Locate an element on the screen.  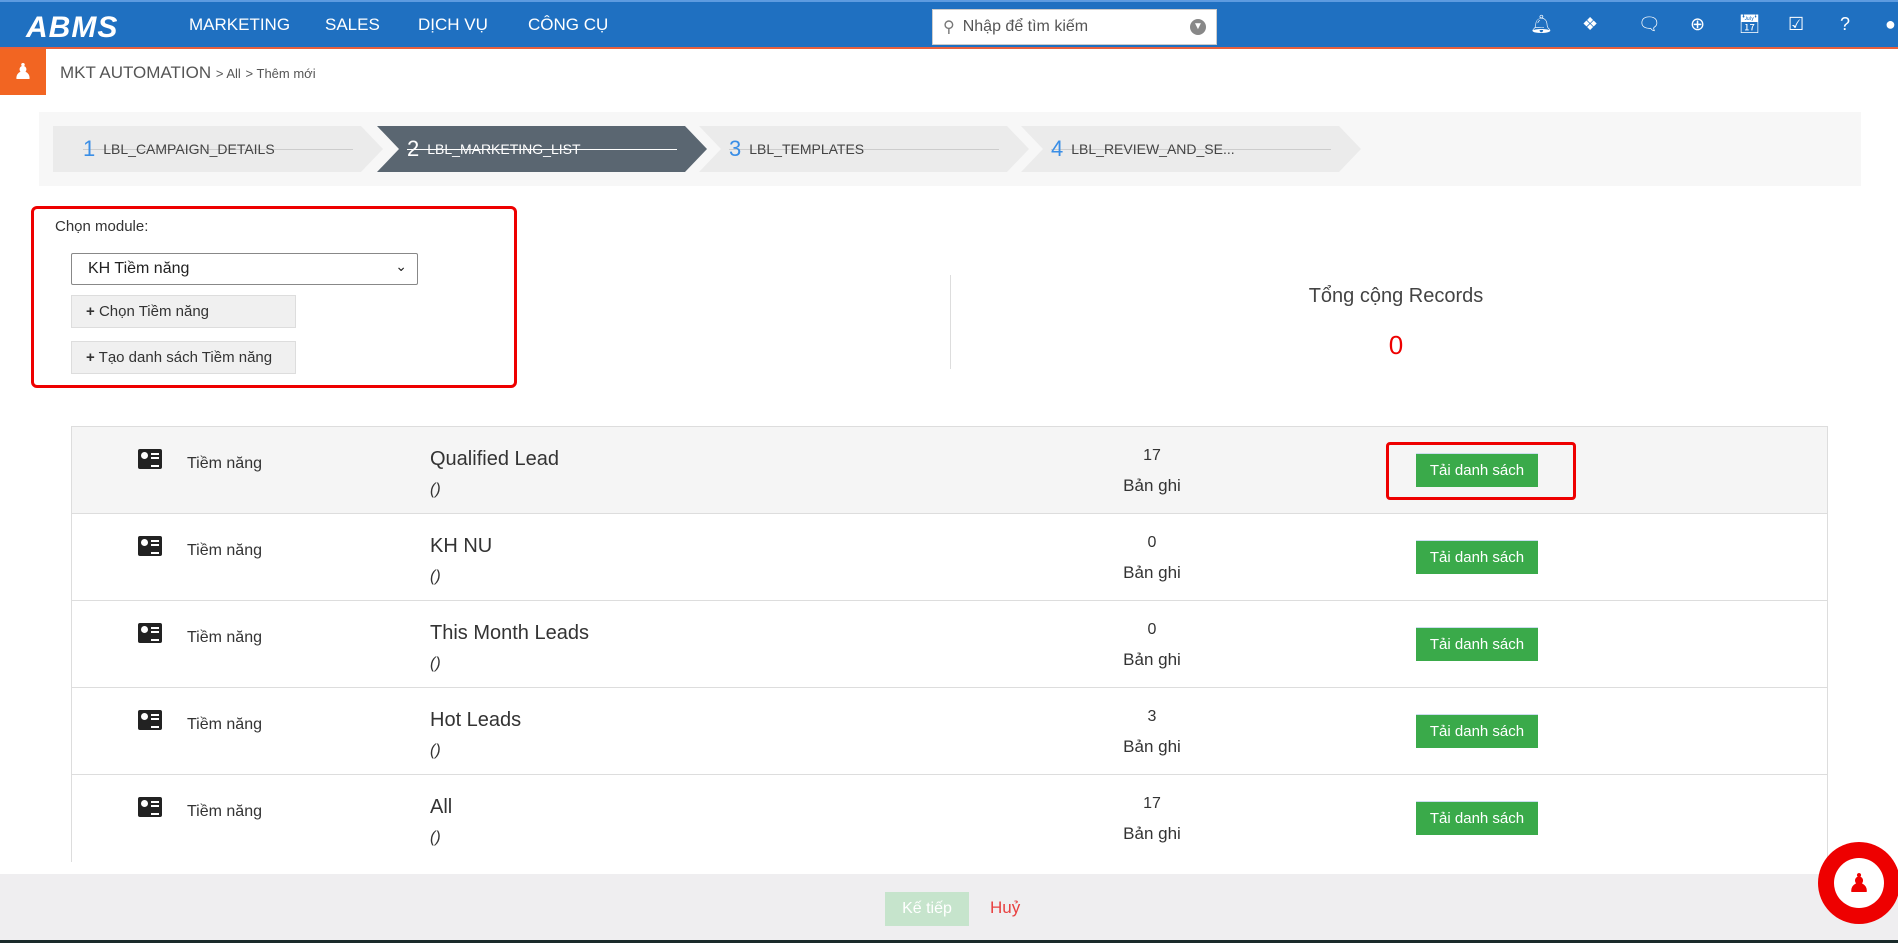
breadcrumb: MKT AUTOMATION > All > Thêm mới is located at coordinates (188, 72).